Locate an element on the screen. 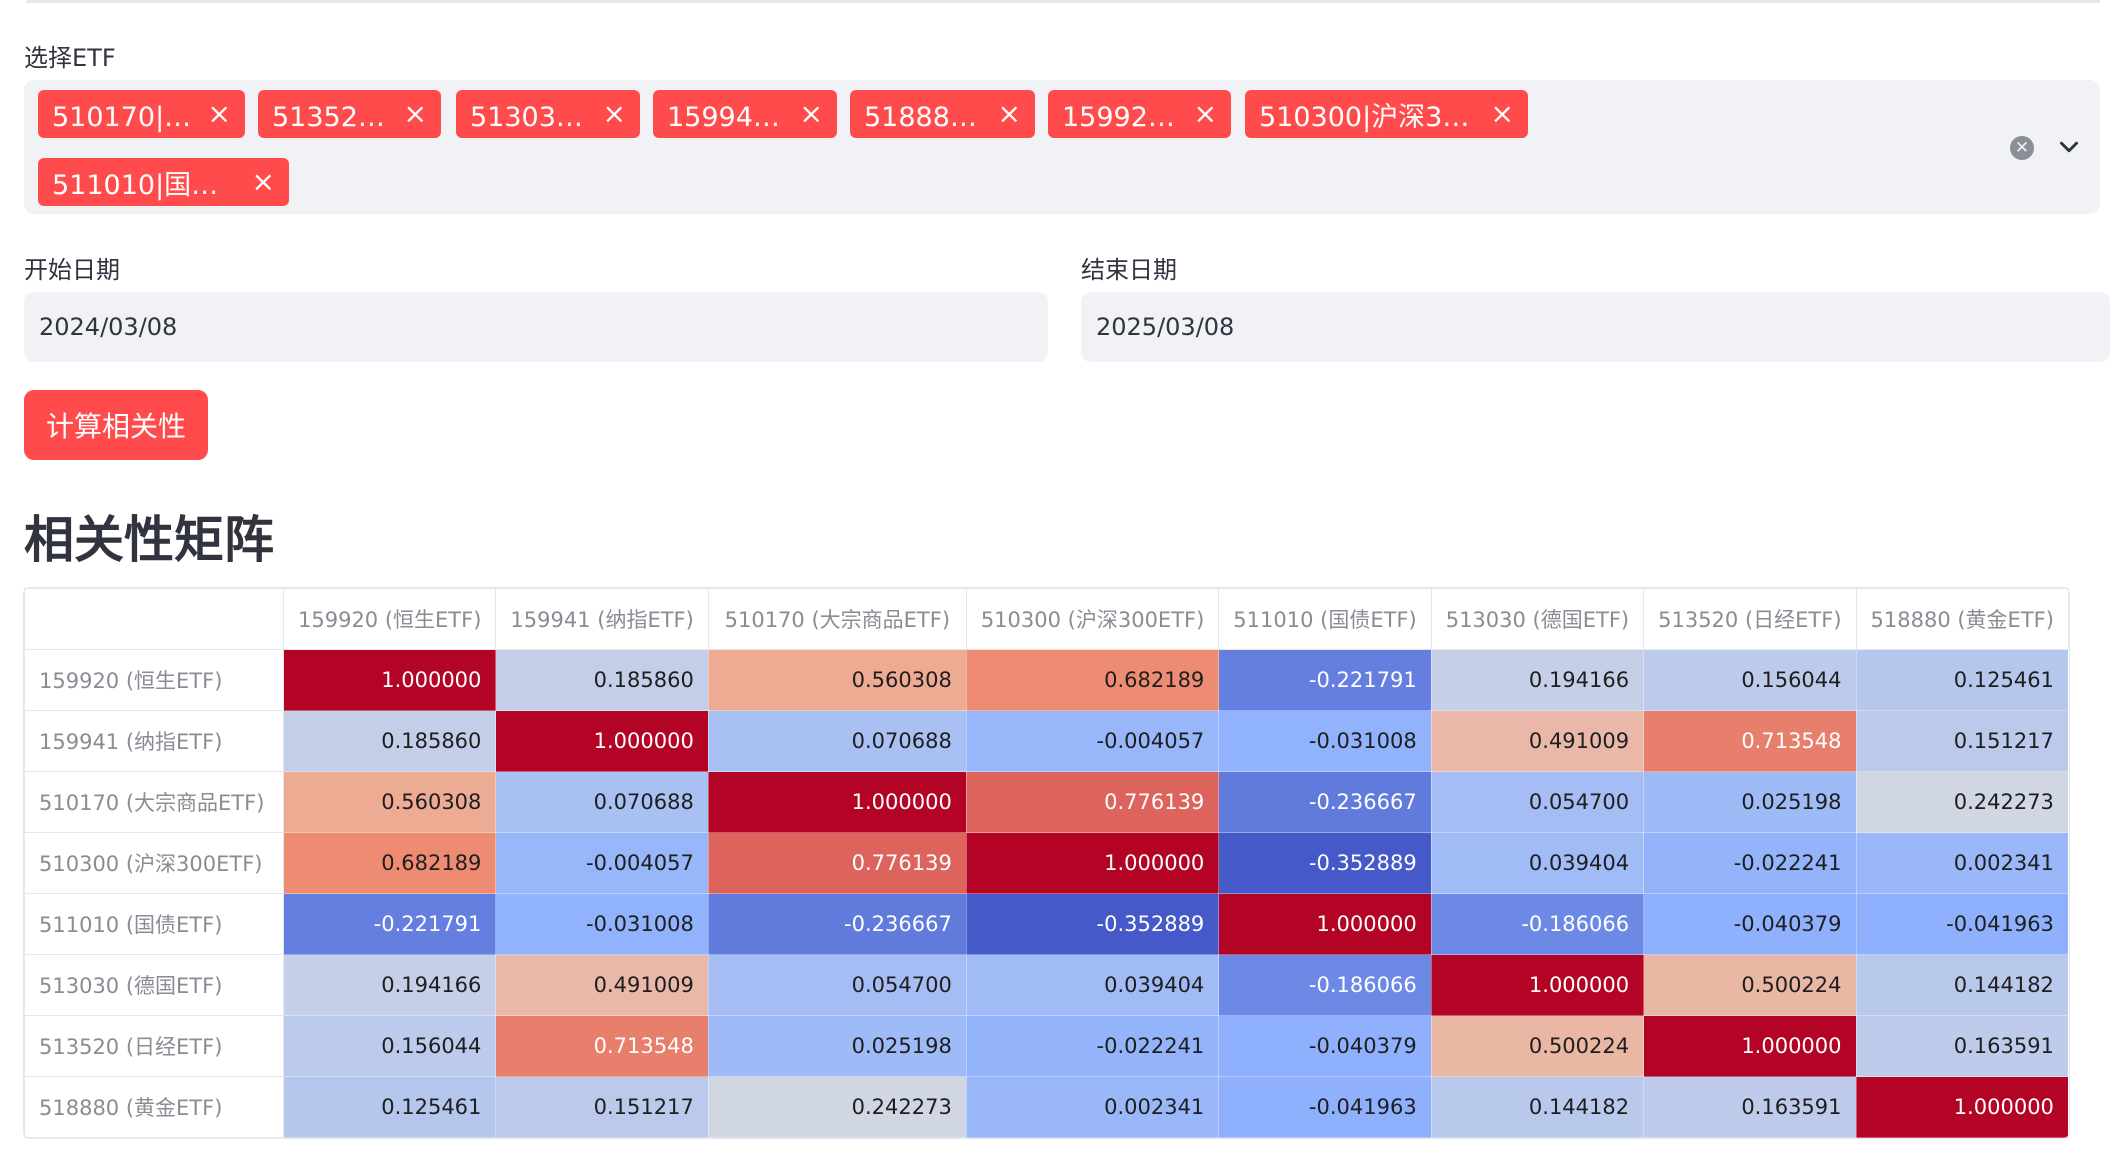 The height and width of the screenshot is (1174, 2110). clear-icon: ✕ is located at coordinates (2022, 148).